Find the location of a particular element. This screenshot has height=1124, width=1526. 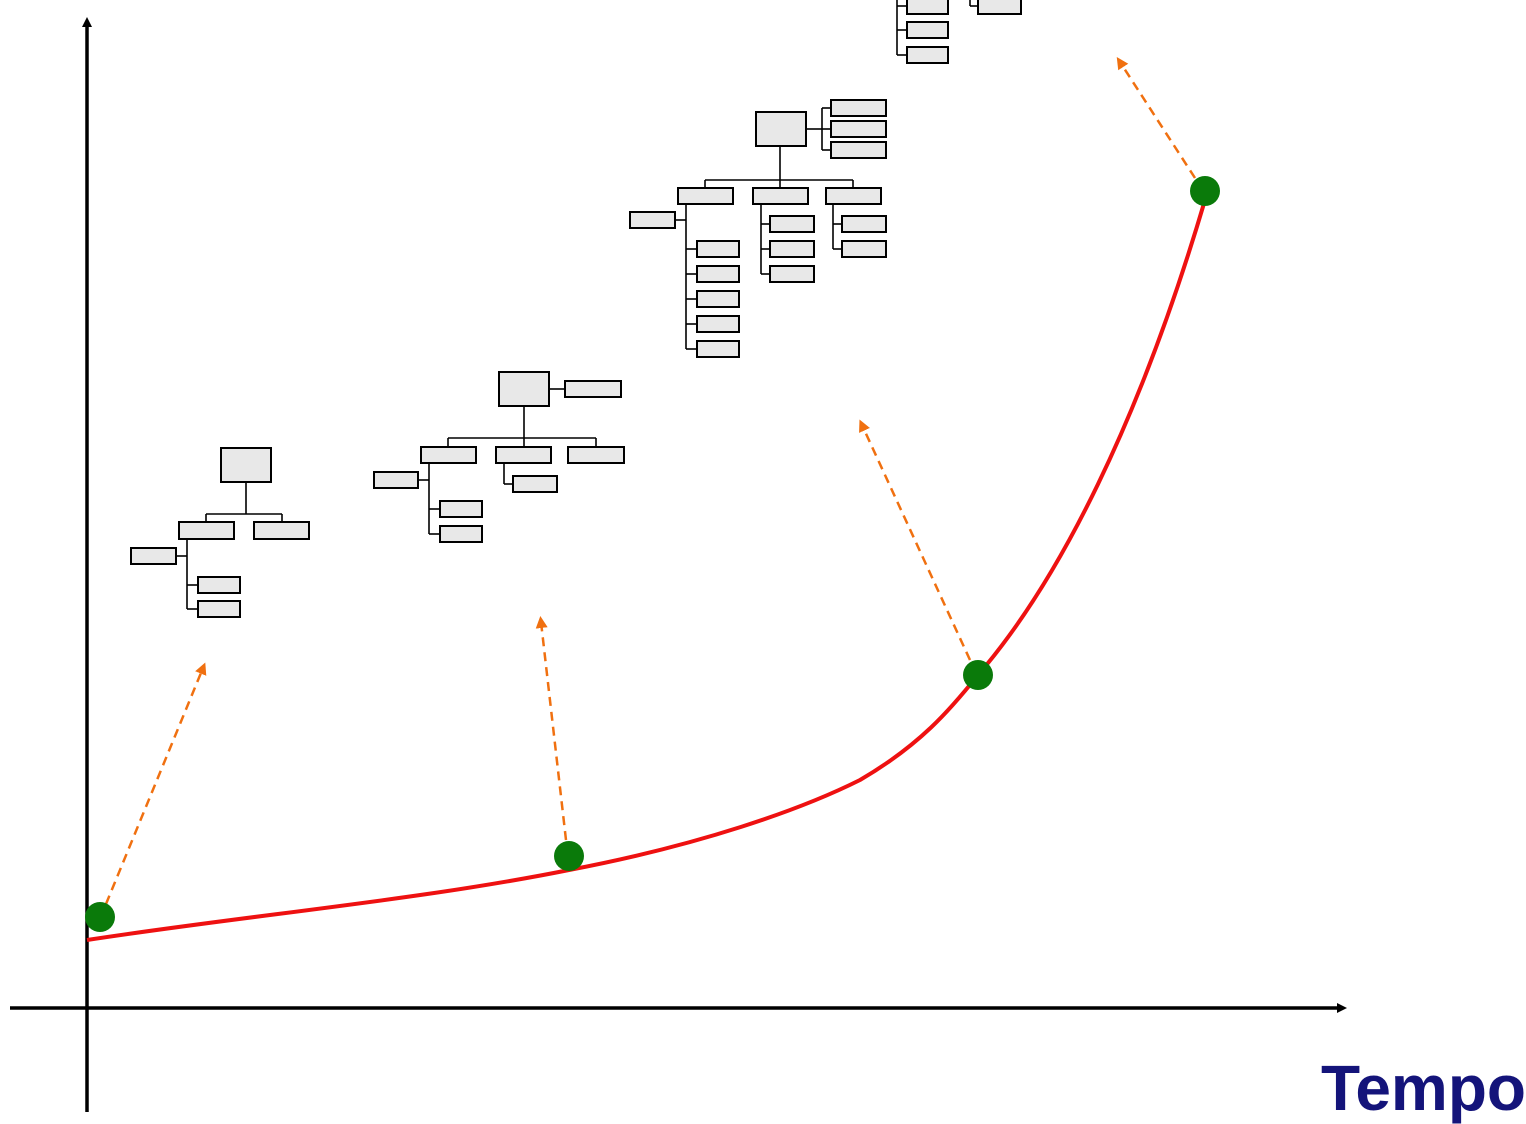

stage-3-point is located at coordinates (978, 675).